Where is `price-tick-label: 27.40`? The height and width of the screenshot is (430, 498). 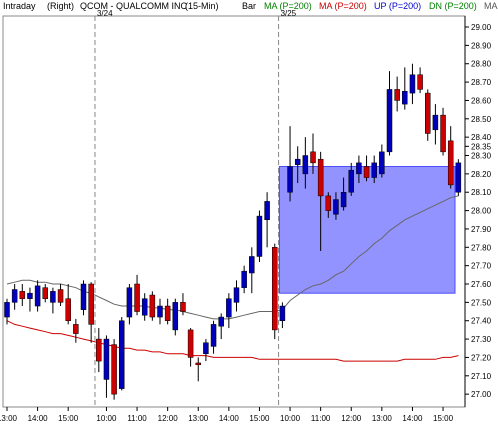
price-tick-label: 27.40 is located at coordinates (481, 321).